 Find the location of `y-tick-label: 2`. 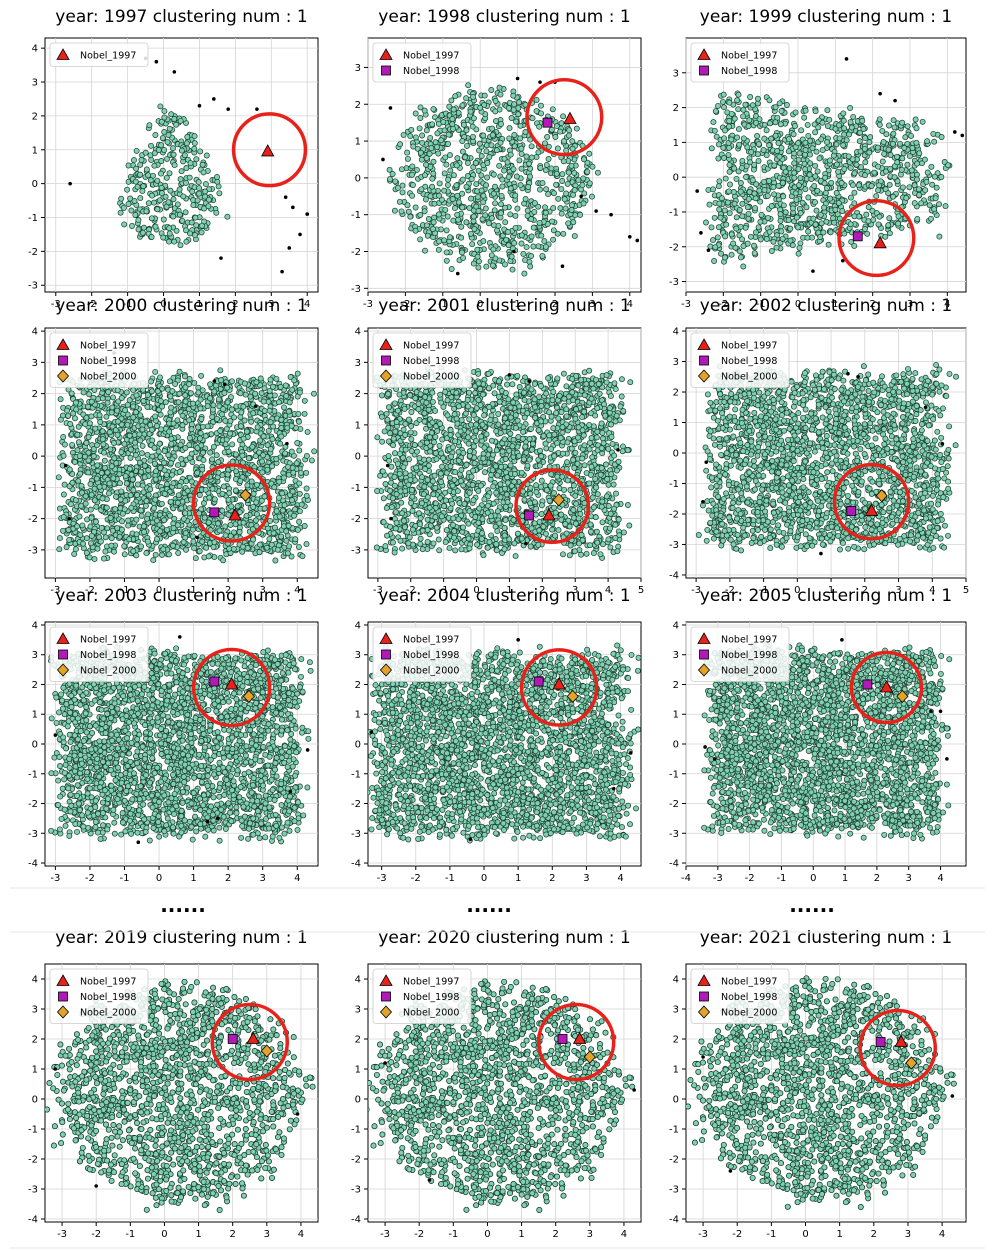

y-tick-label: 2 is located at coordinates (35, 394).